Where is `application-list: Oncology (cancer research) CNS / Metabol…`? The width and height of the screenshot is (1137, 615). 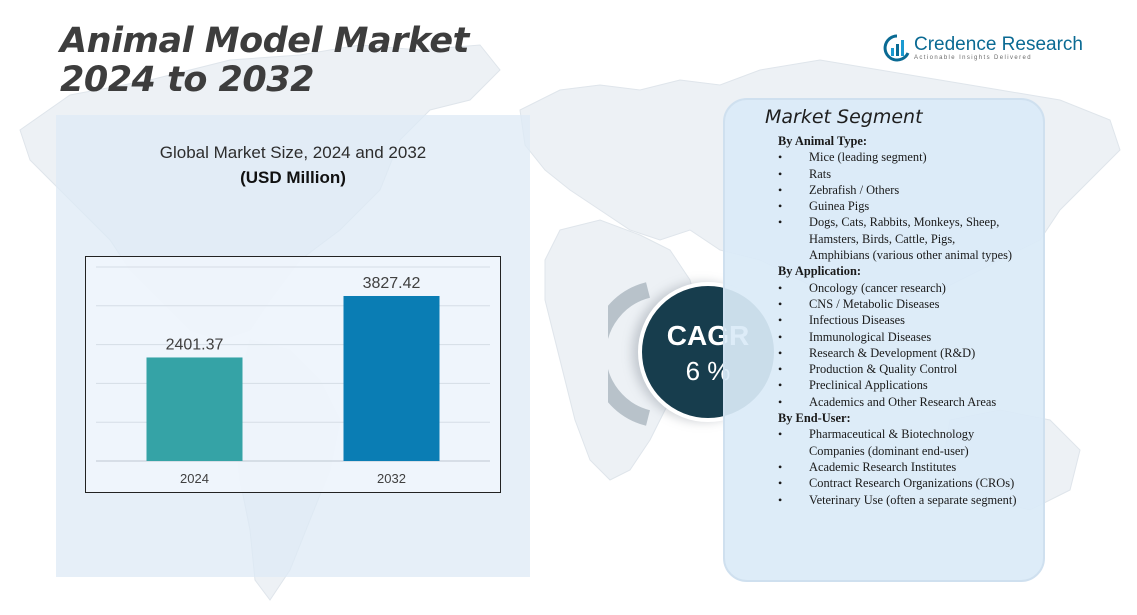
application-list: Oncology (cancer research) CNS / Metabol… is located at coordinates (898, 345).